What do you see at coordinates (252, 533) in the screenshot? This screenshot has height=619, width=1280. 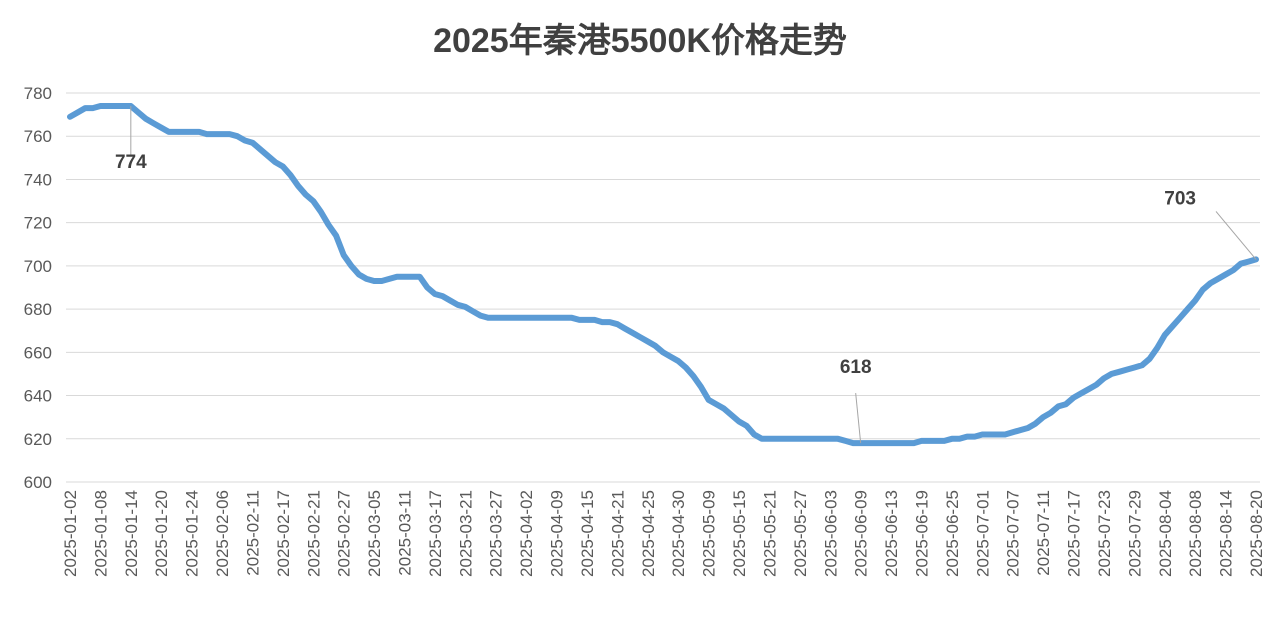 I see `x-tick-label: 2025-02-11` at bounding box center [252, 533].